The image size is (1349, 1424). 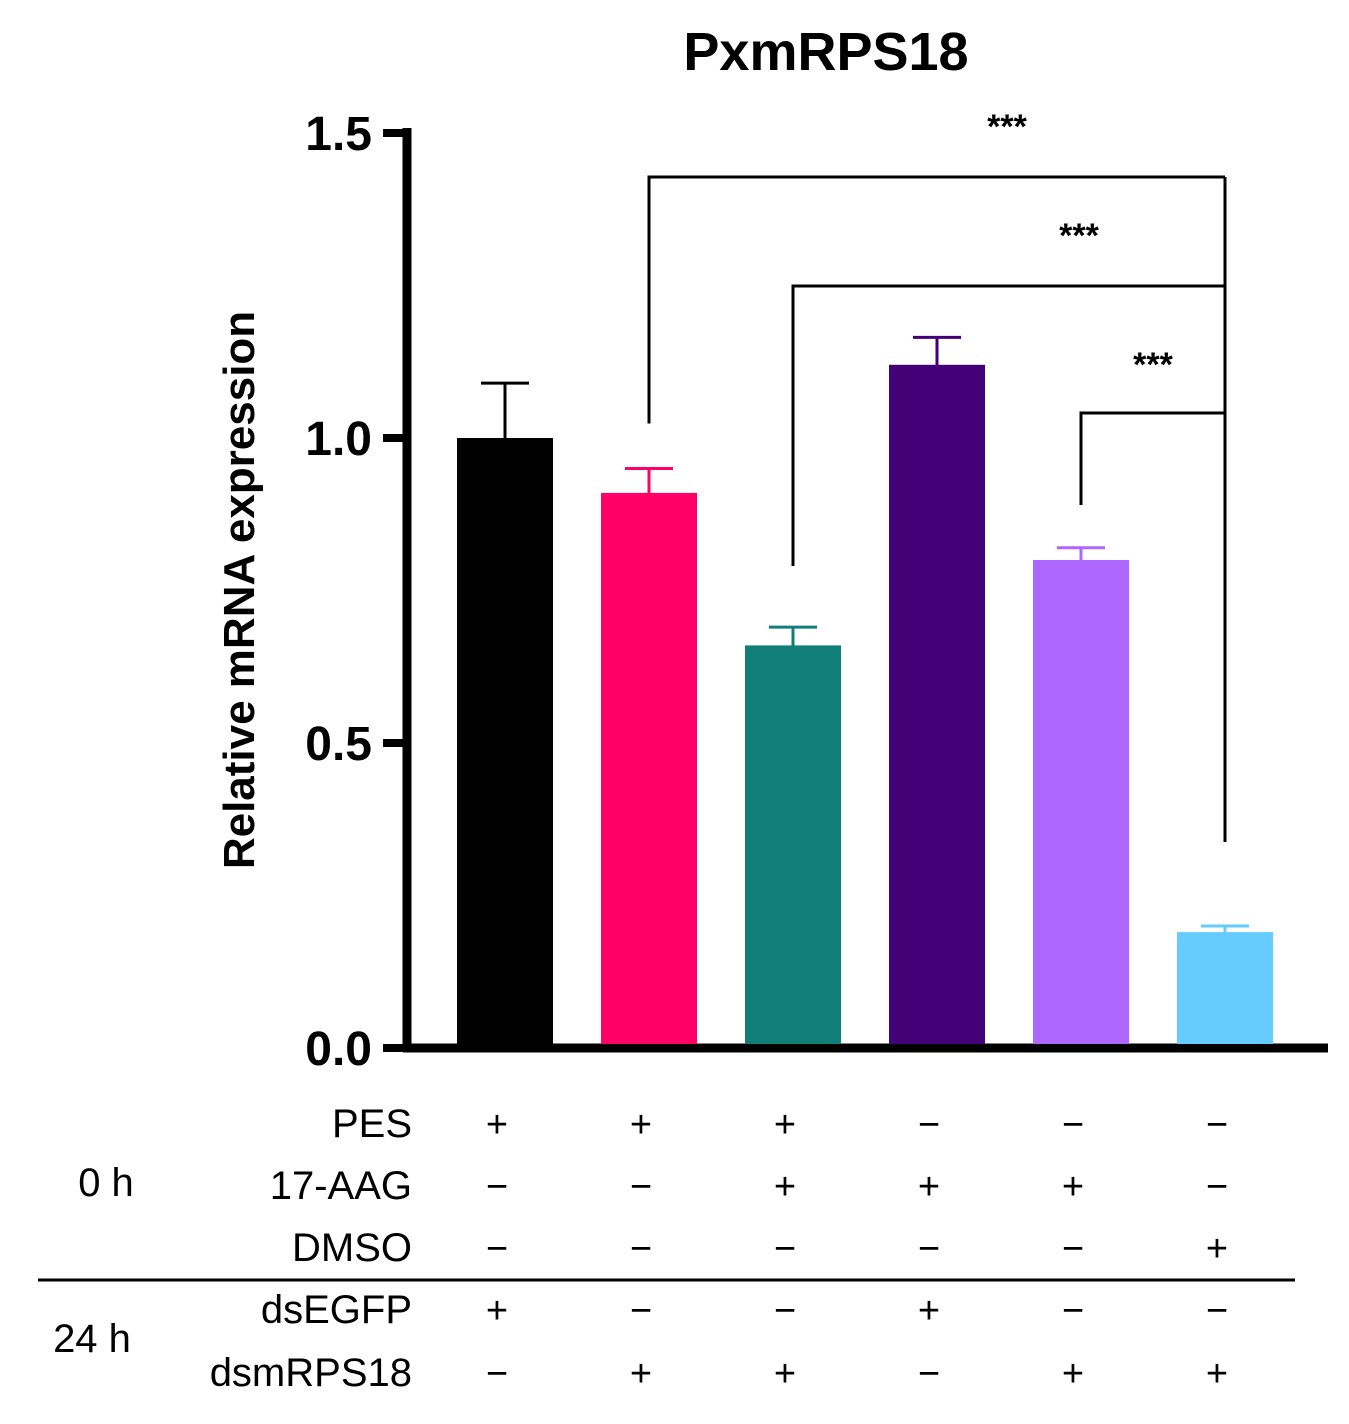 I want to click on time-group-label: 24 h, so click(x=92, y=1339).